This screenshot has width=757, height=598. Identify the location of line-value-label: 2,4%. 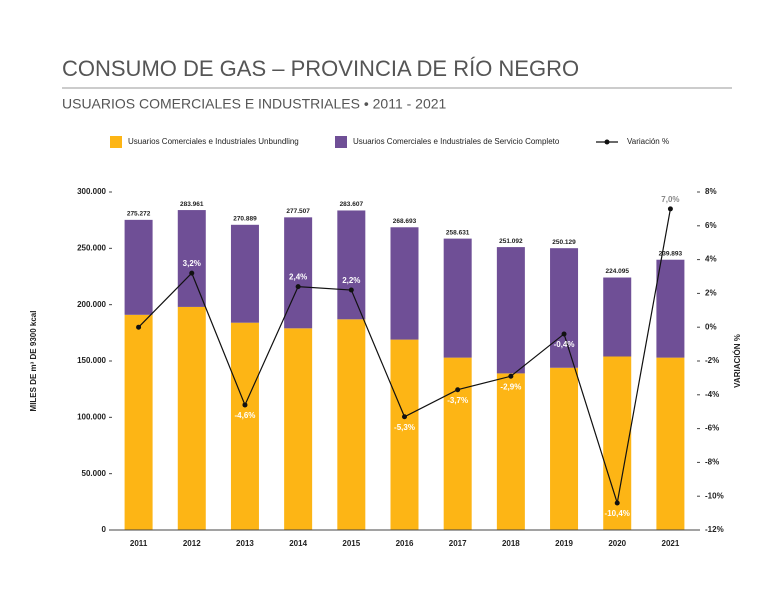
(298, 277).